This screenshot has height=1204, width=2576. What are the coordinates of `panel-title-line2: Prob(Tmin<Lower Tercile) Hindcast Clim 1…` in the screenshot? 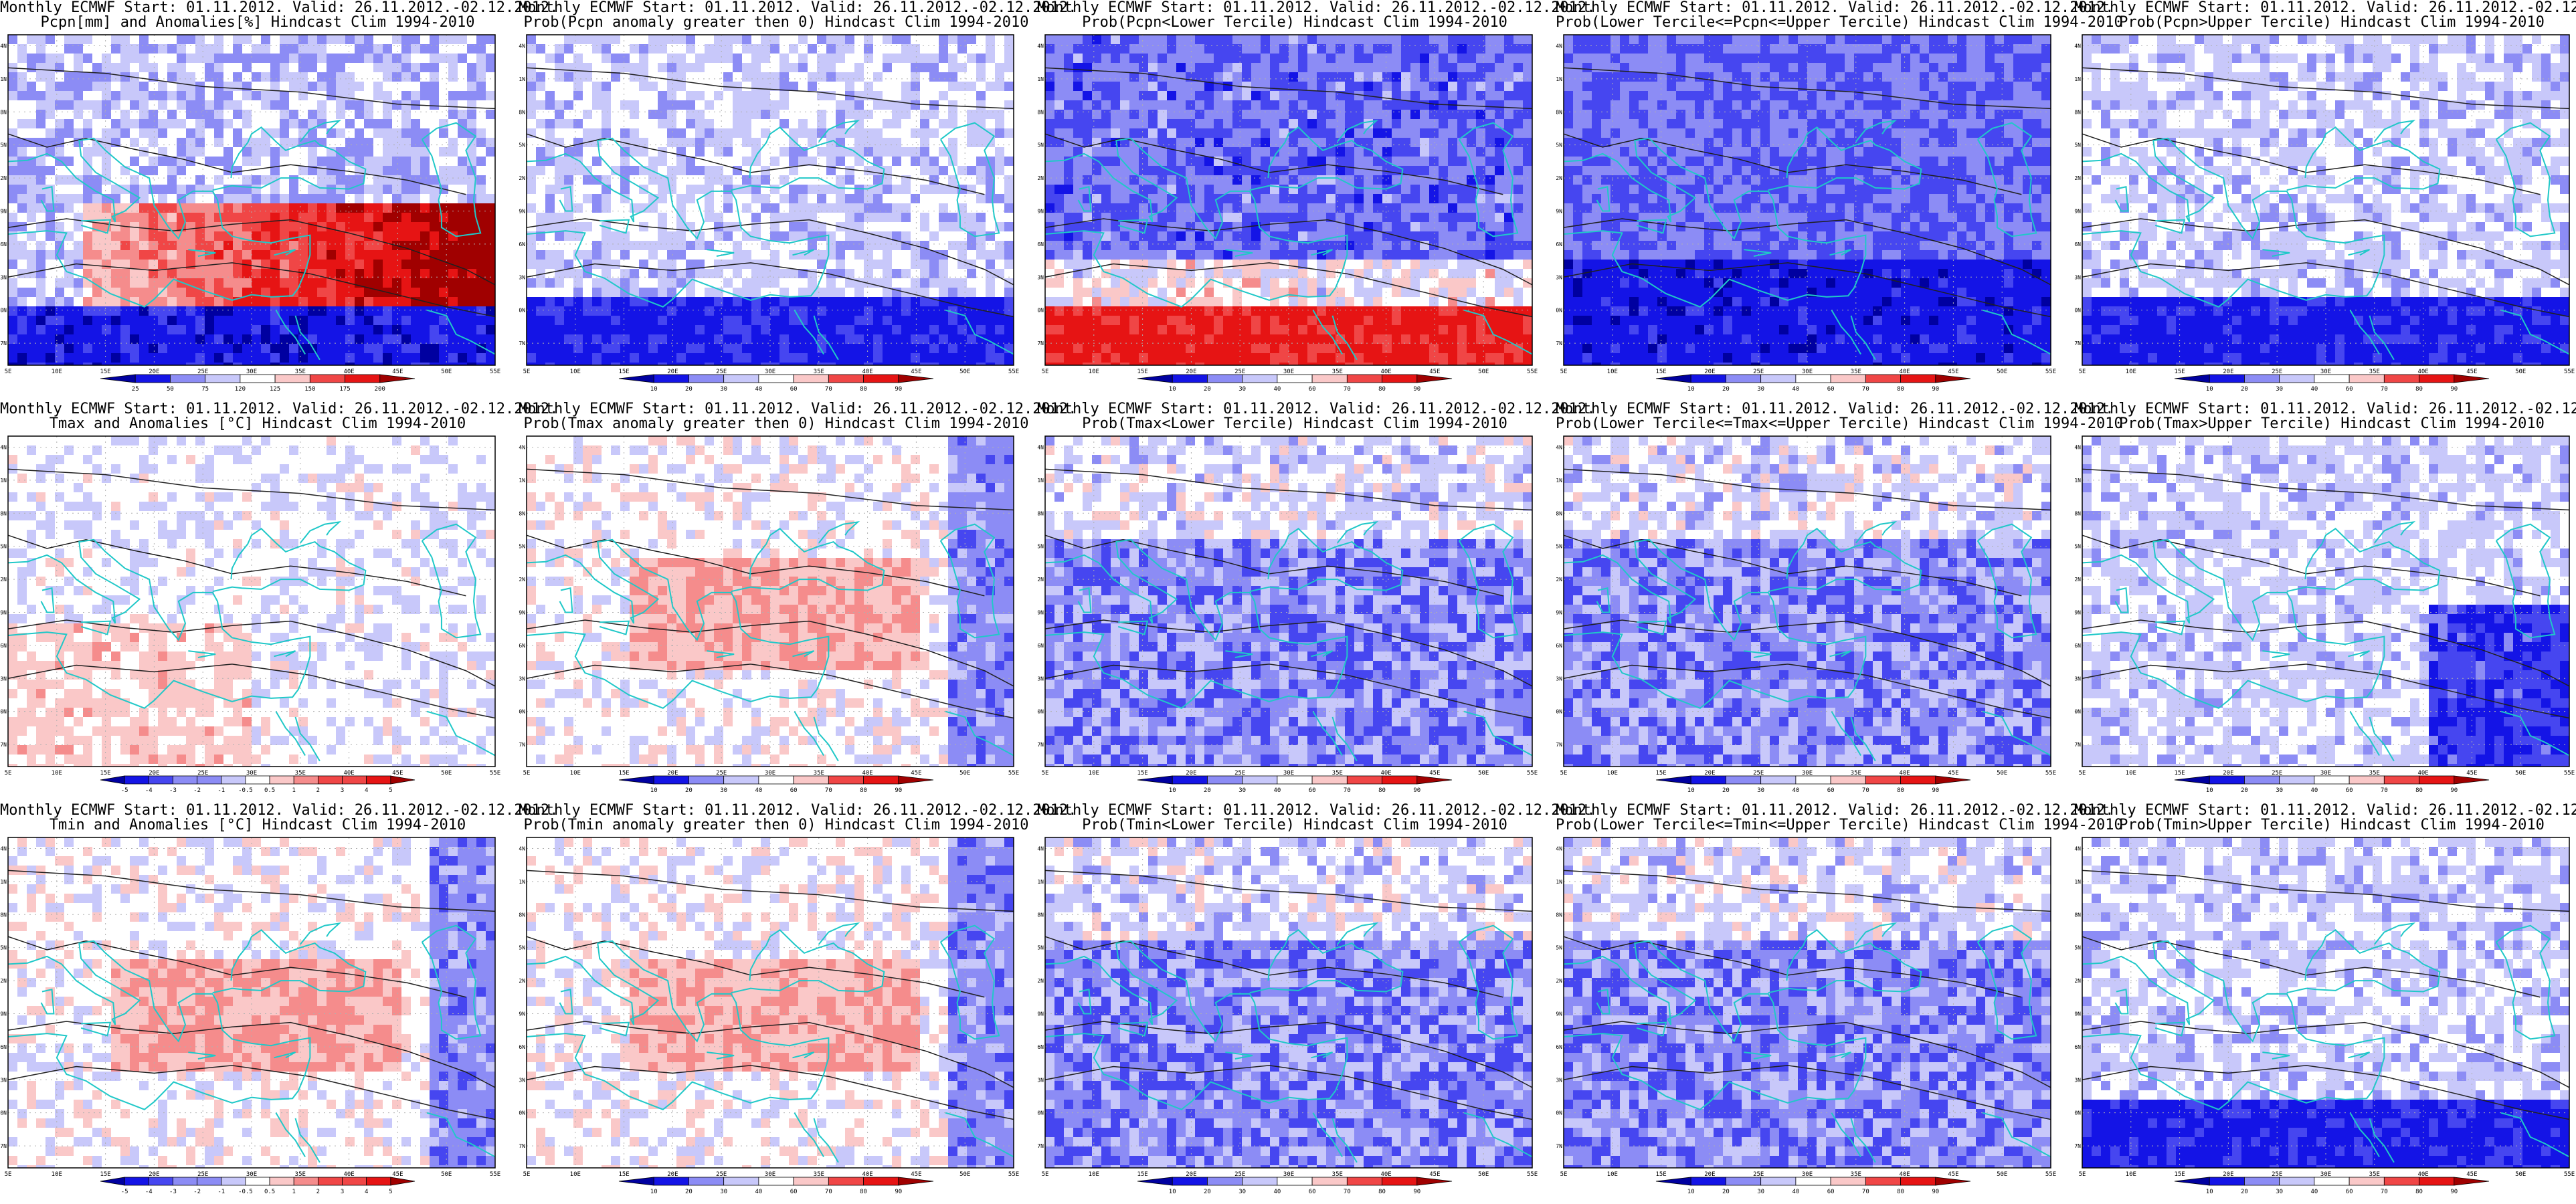 It's located at (1294, 825).